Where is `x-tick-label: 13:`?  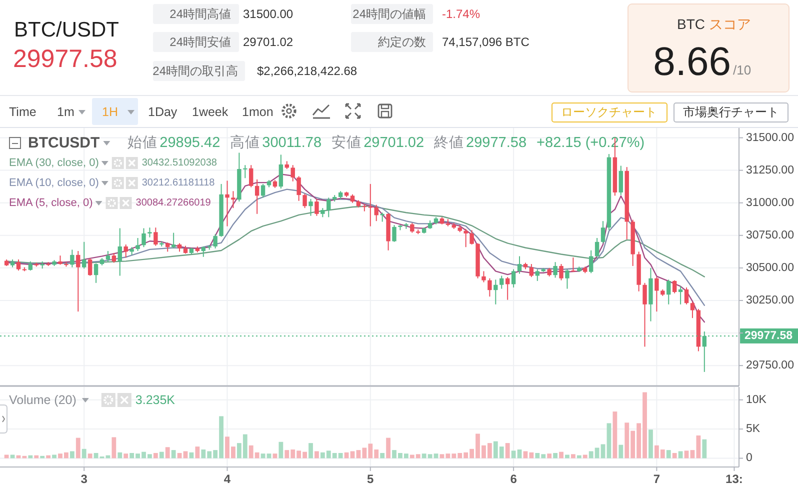
x-tick-label: 13: is located at coordinates (734, 479).